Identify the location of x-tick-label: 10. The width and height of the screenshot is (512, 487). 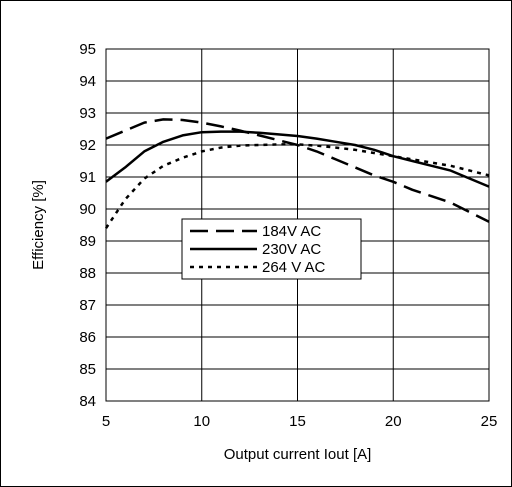
(201, 421).